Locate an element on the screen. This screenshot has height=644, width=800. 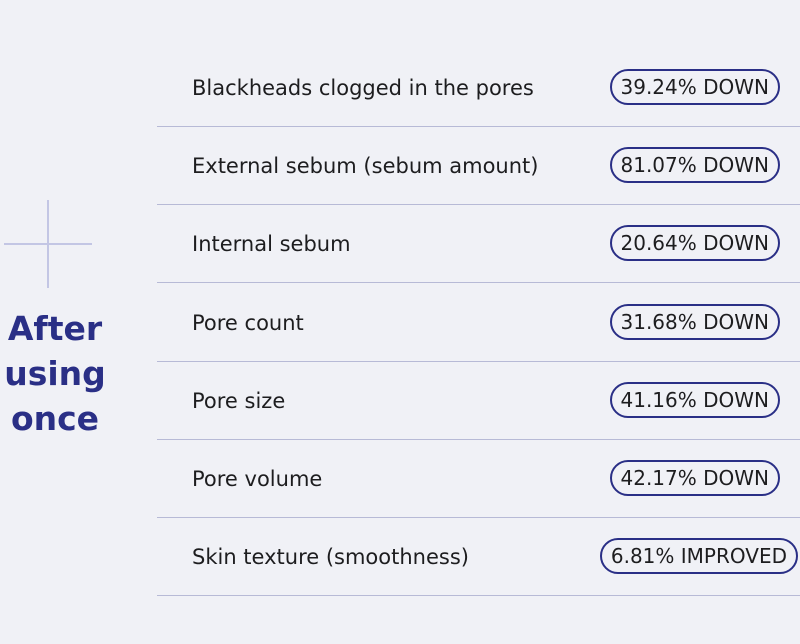
metric-row-pore-count: Pore count 31.68% DOWN is located at coordinates (478, 323).